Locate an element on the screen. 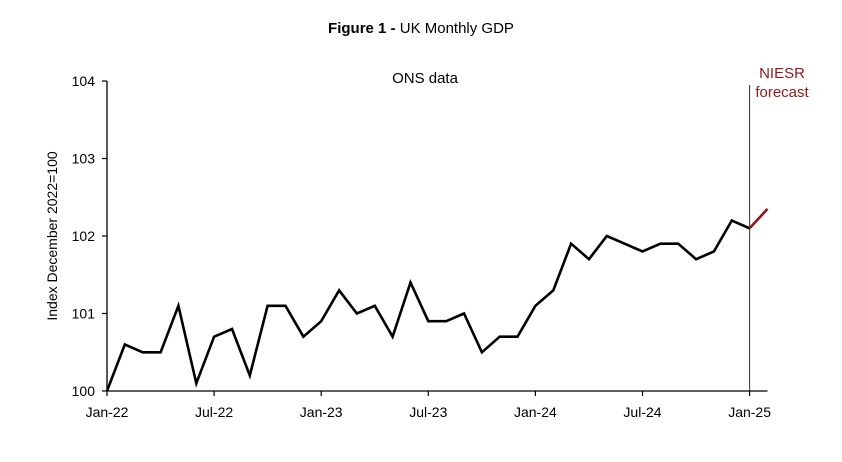  niesr-forecast-line is located at coordinates (758, 219).